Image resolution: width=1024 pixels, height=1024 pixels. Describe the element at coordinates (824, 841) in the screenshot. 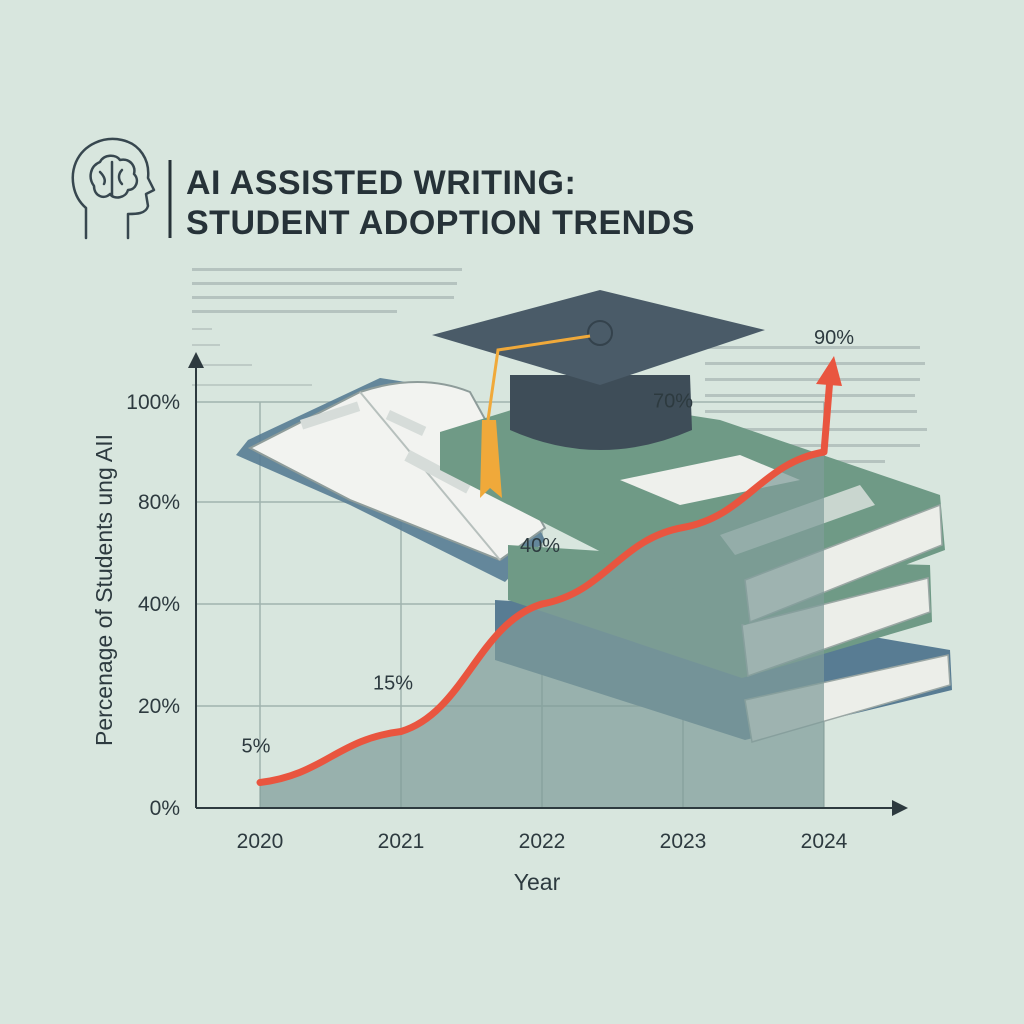

I see `x-tick-label: 2024` at that location.